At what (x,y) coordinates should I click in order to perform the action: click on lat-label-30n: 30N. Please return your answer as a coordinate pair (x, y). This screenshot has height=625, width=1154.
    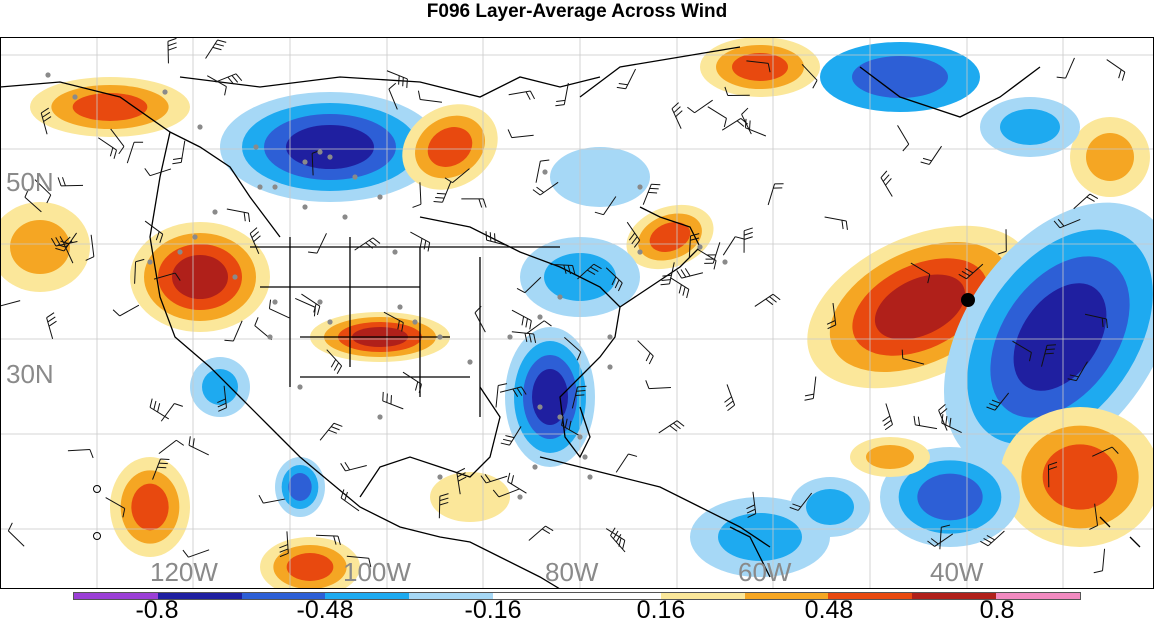
    Looking at the image, I should click on (30, 374).